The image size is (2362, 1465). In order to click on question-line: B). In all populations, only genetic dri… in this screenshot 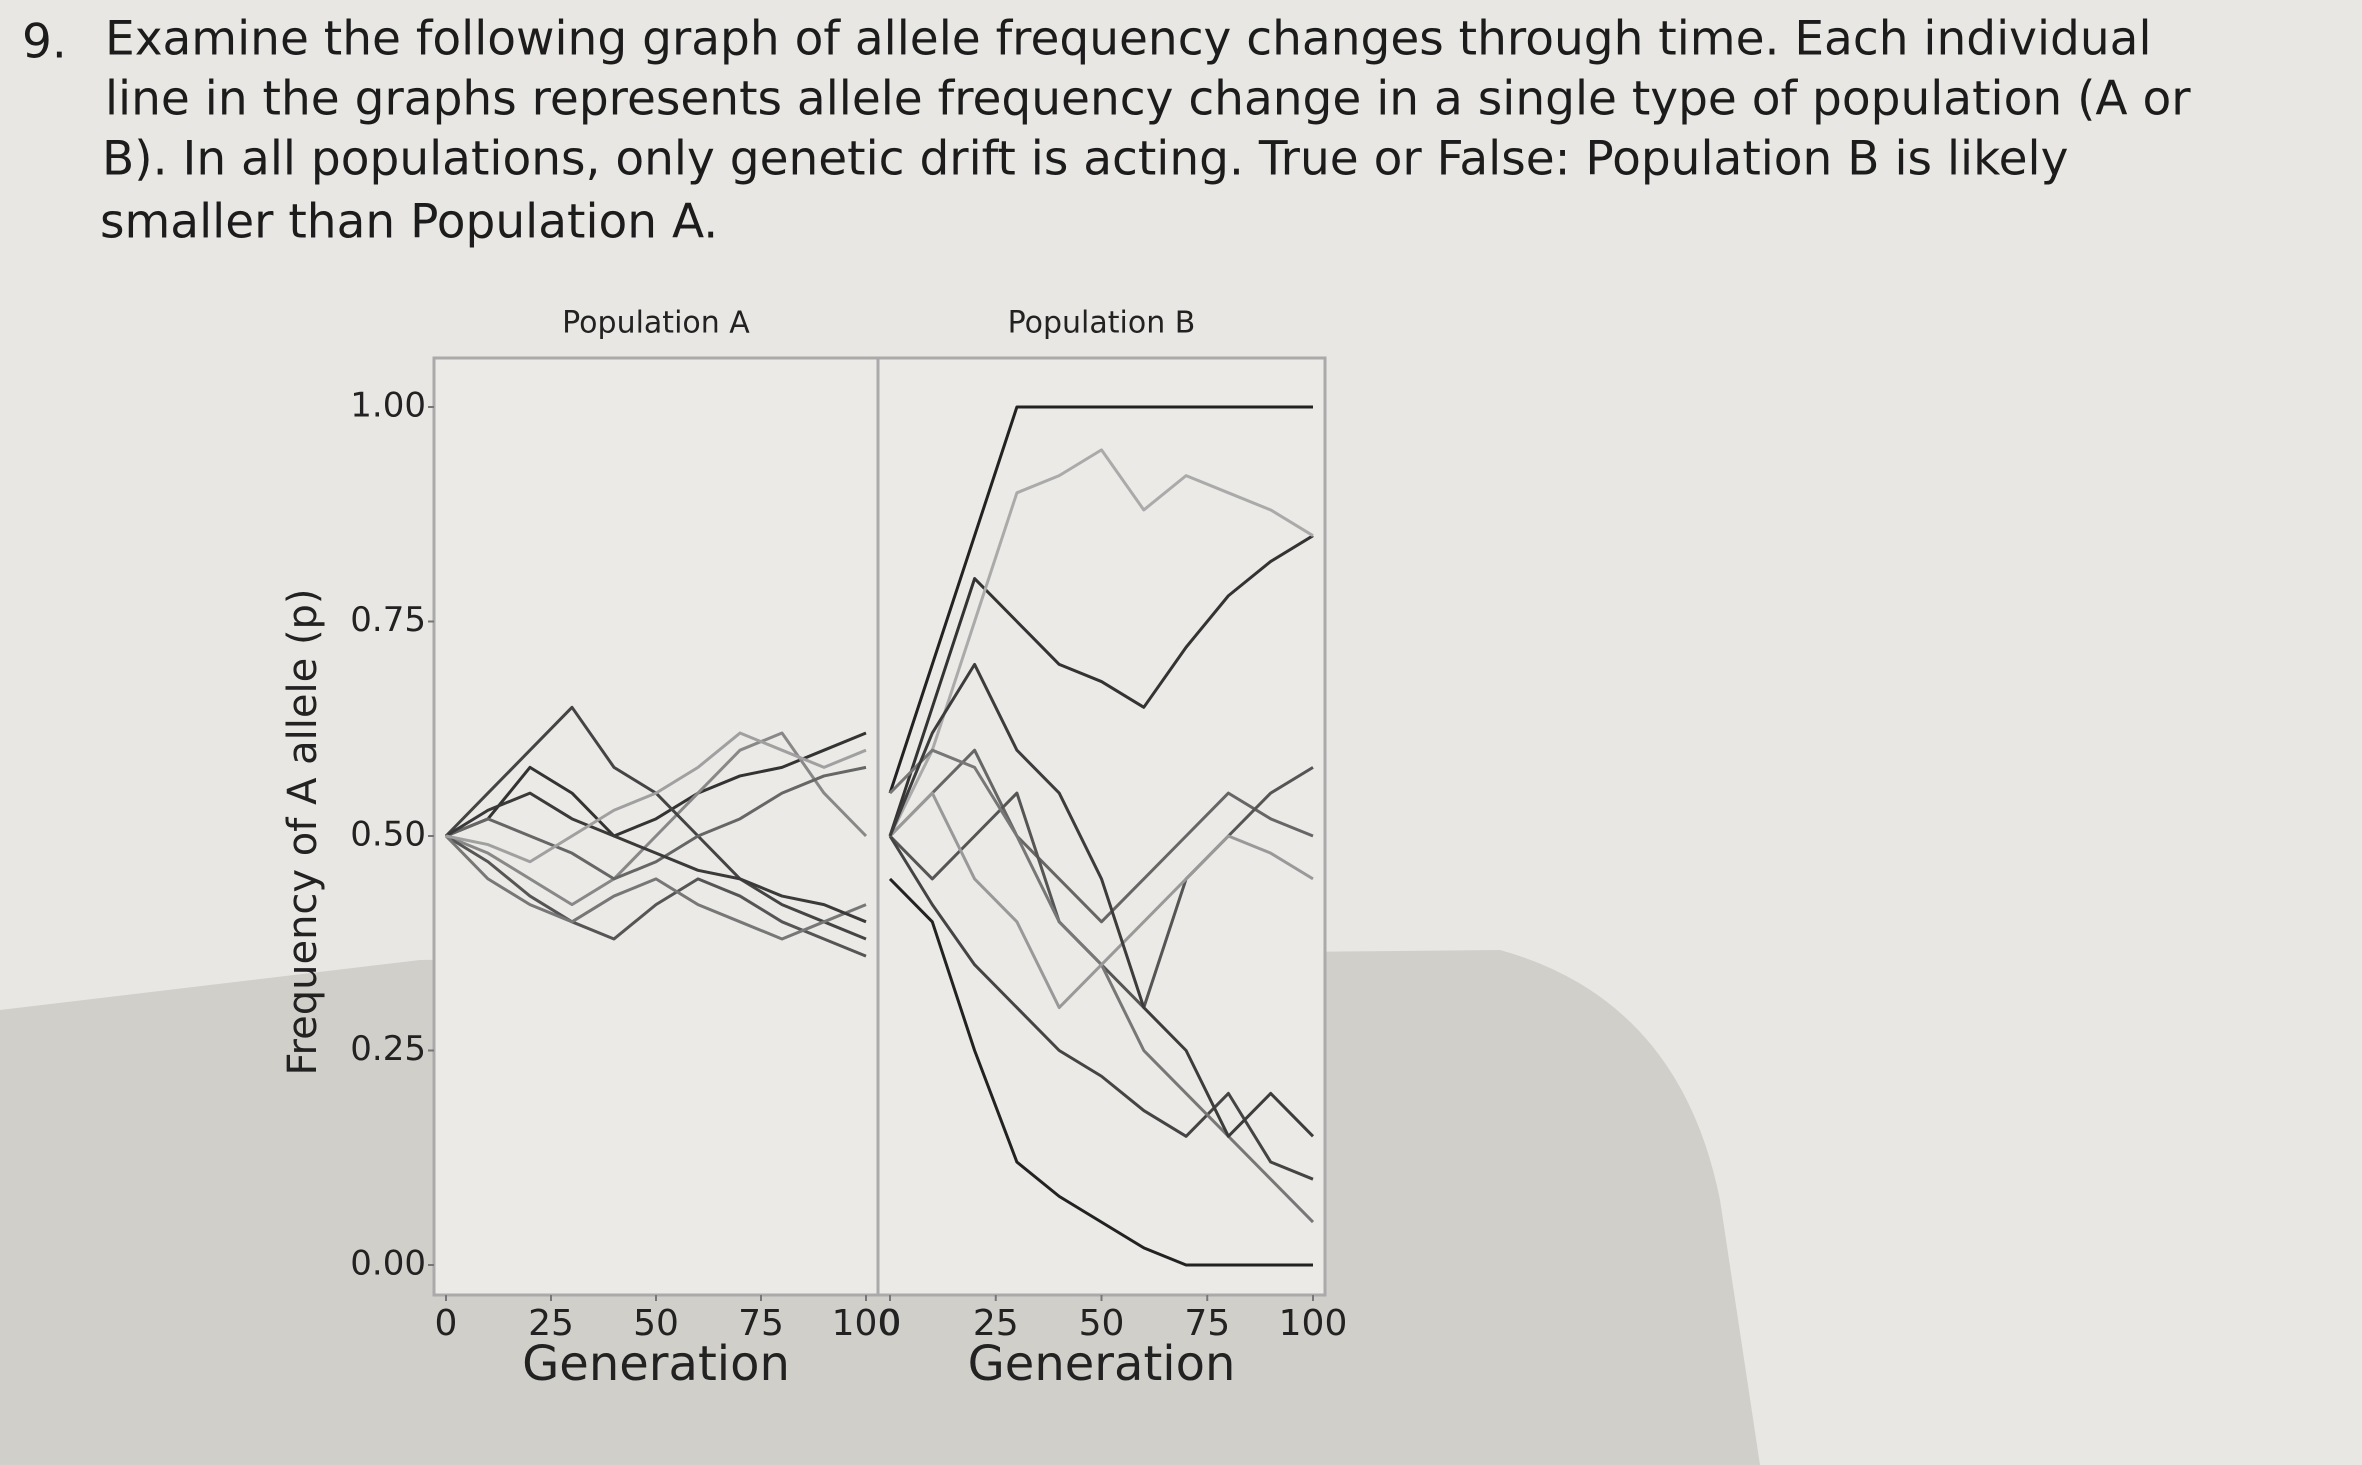, I will do `click(1085, 159)`.